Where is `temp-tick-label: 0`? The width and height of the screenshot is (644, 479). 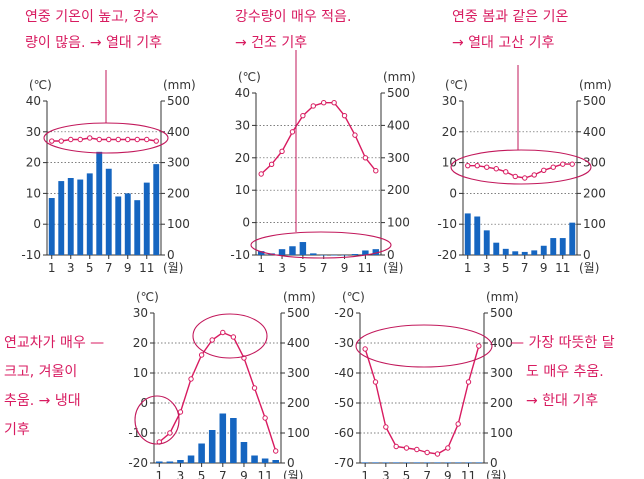
temp-tick-label: 0 is located at coordinates (453, 193).